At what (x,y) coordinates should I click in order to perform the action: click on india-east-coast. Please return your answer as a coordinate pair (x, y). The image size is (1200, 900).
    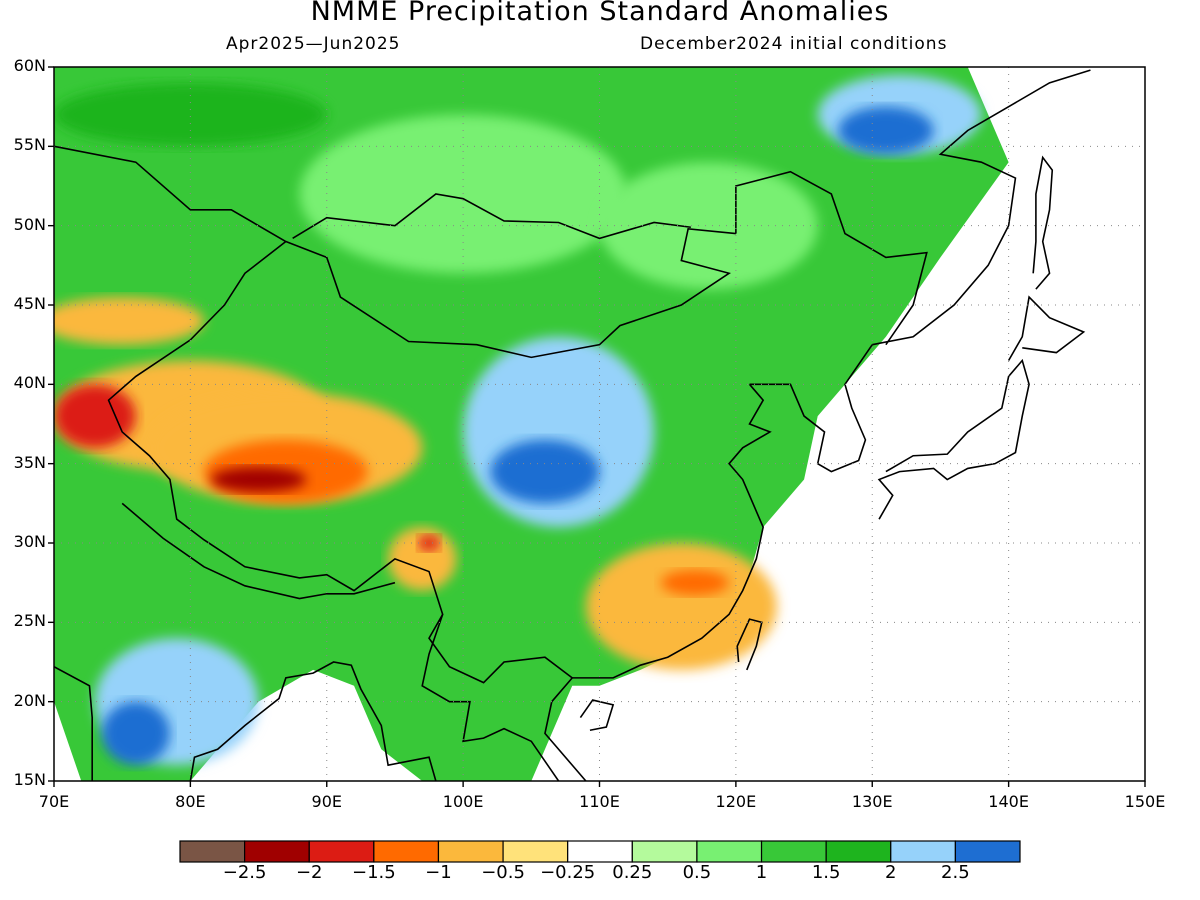
    Looking at the image, I should click on (313, 721).